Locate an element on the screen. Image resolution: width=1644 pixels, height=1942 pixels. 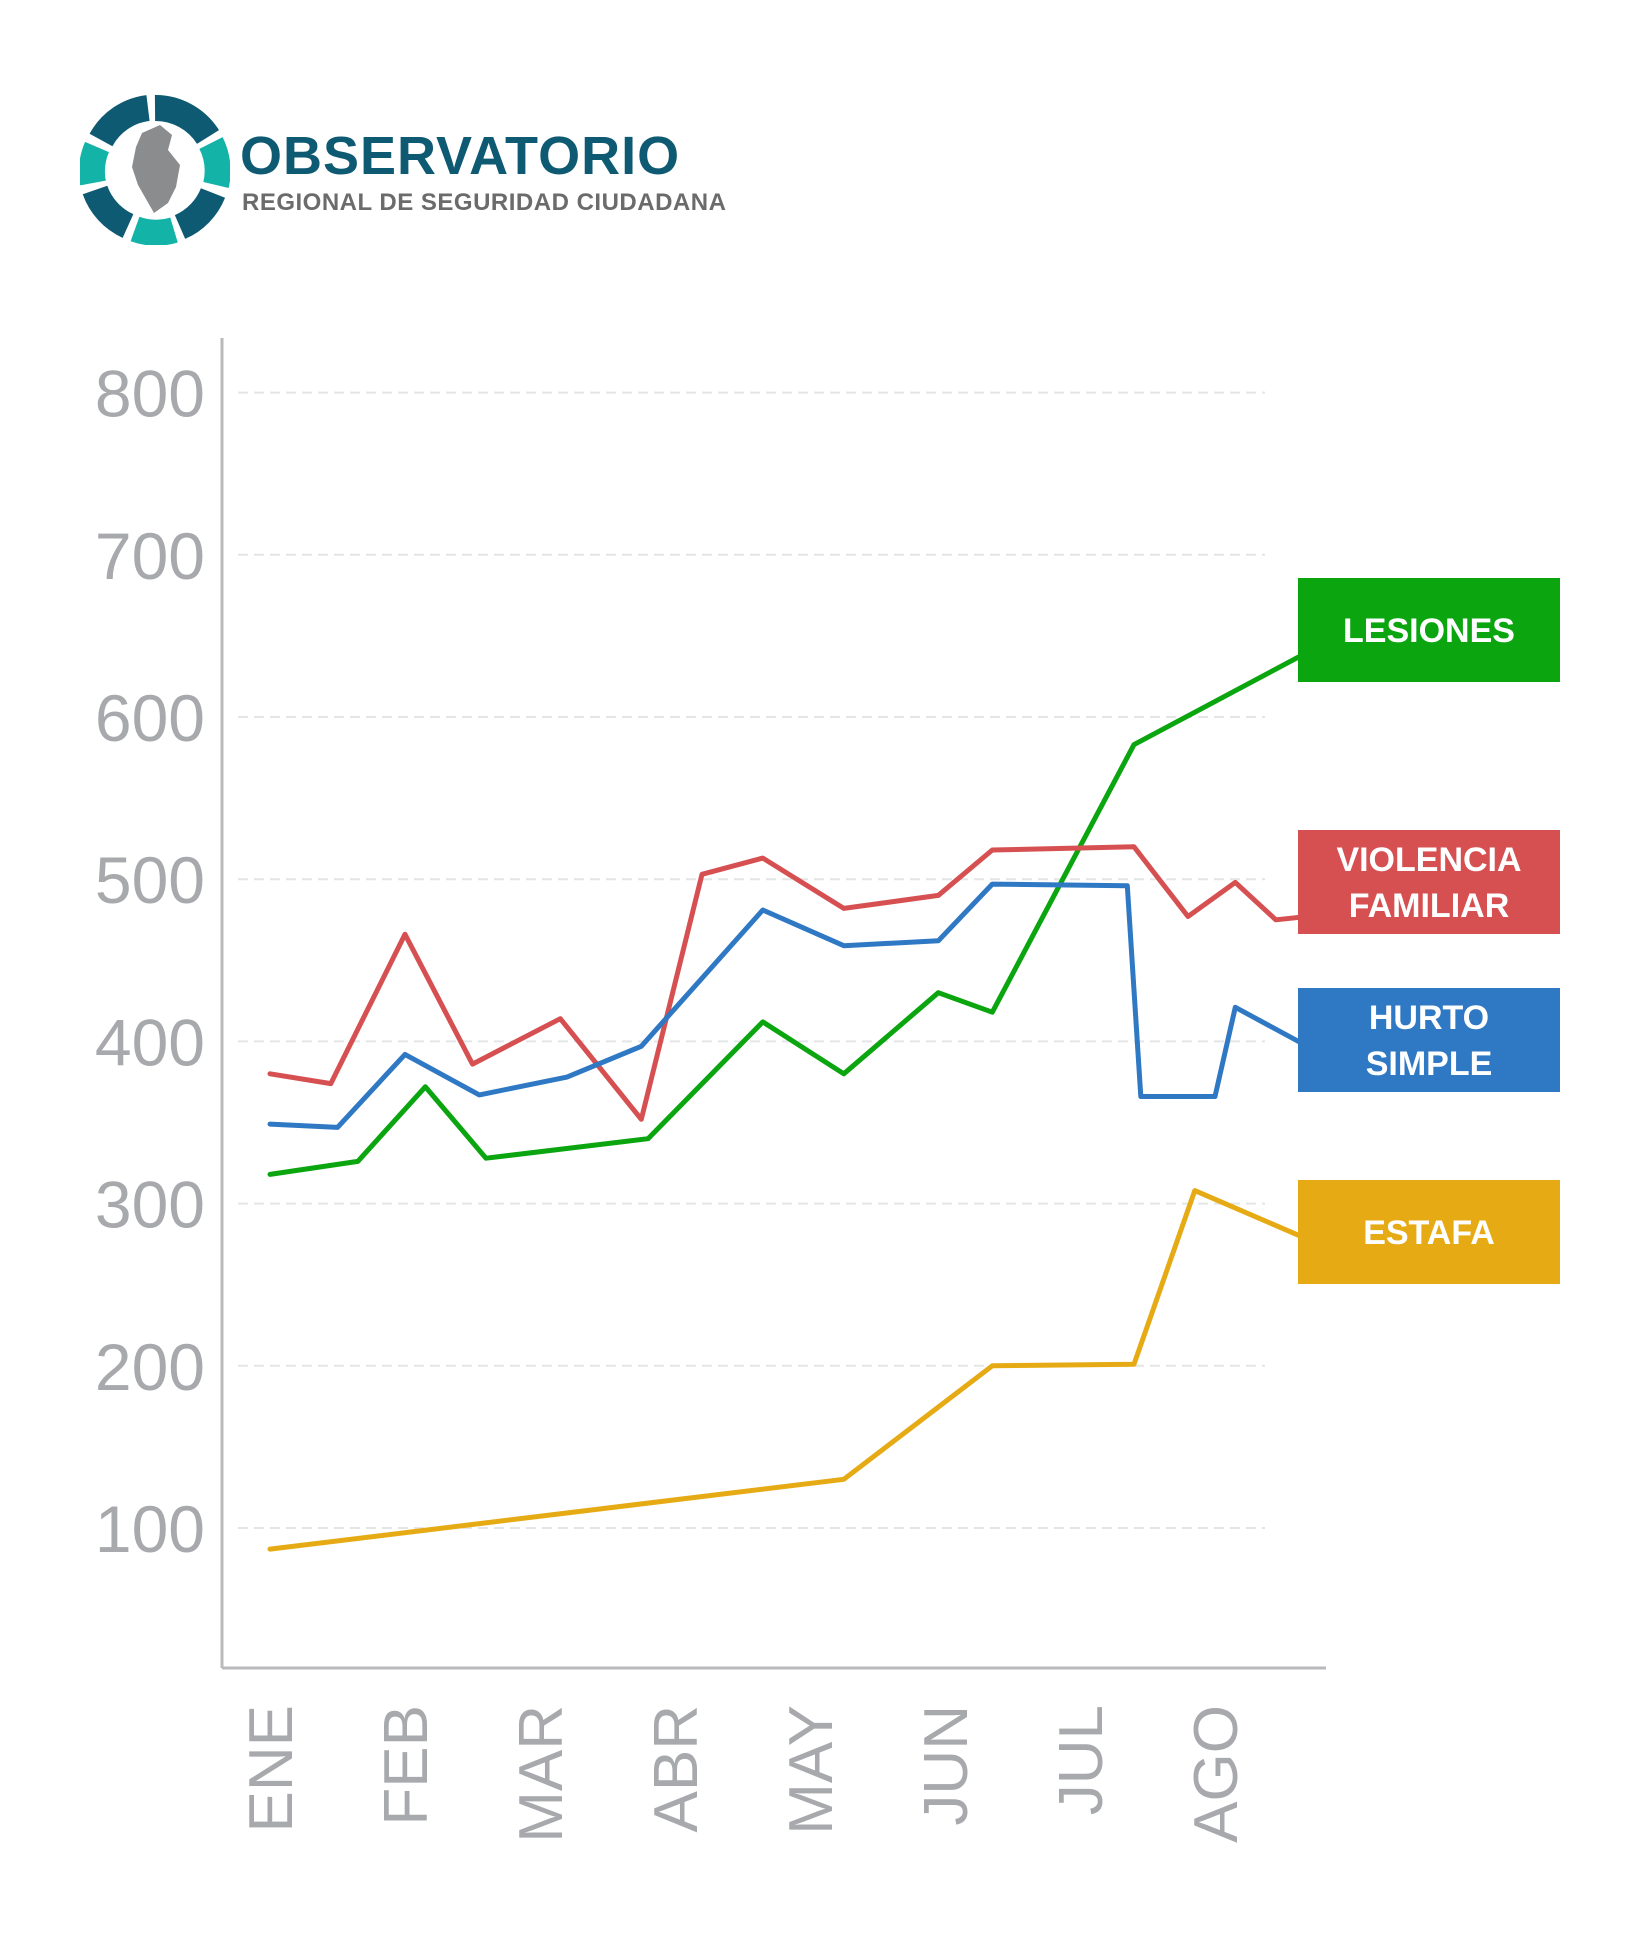
y-tick-label: 700 is located at coordinates (150, 556).